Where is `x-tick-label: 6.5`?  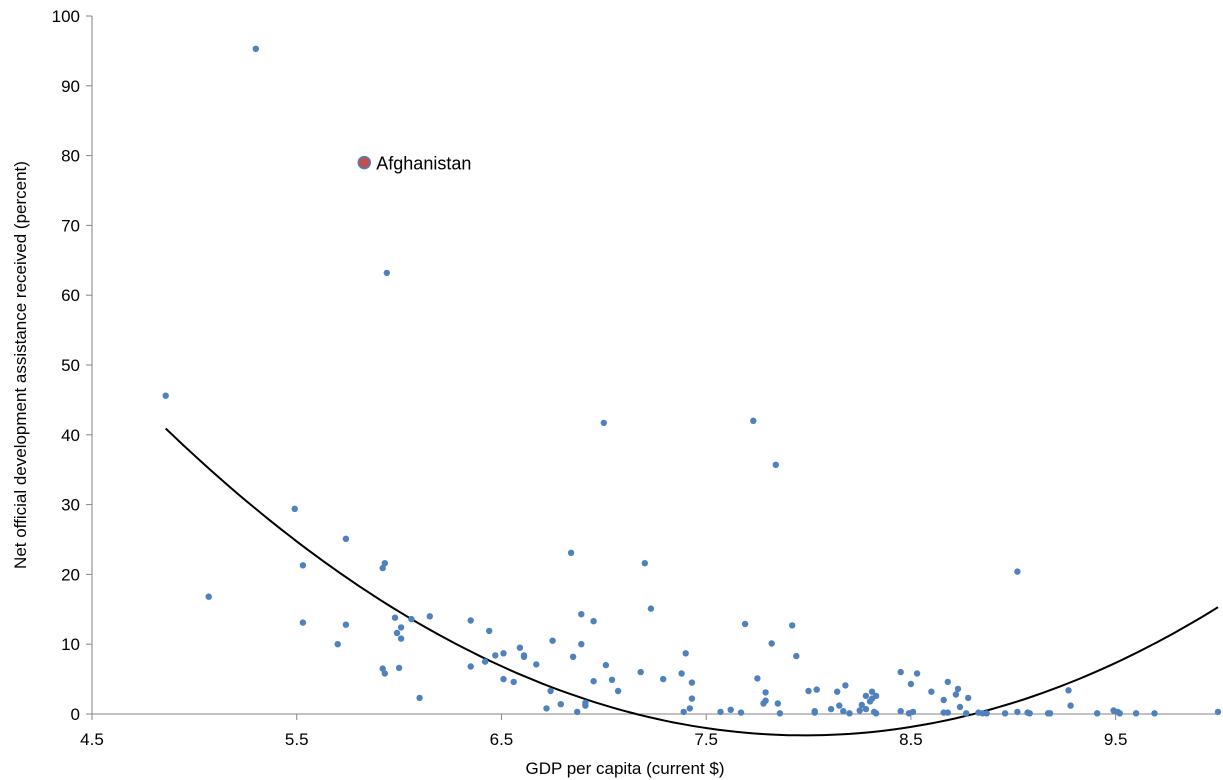
x-tick-label: 6.5 is located at coordinates (502, 739).